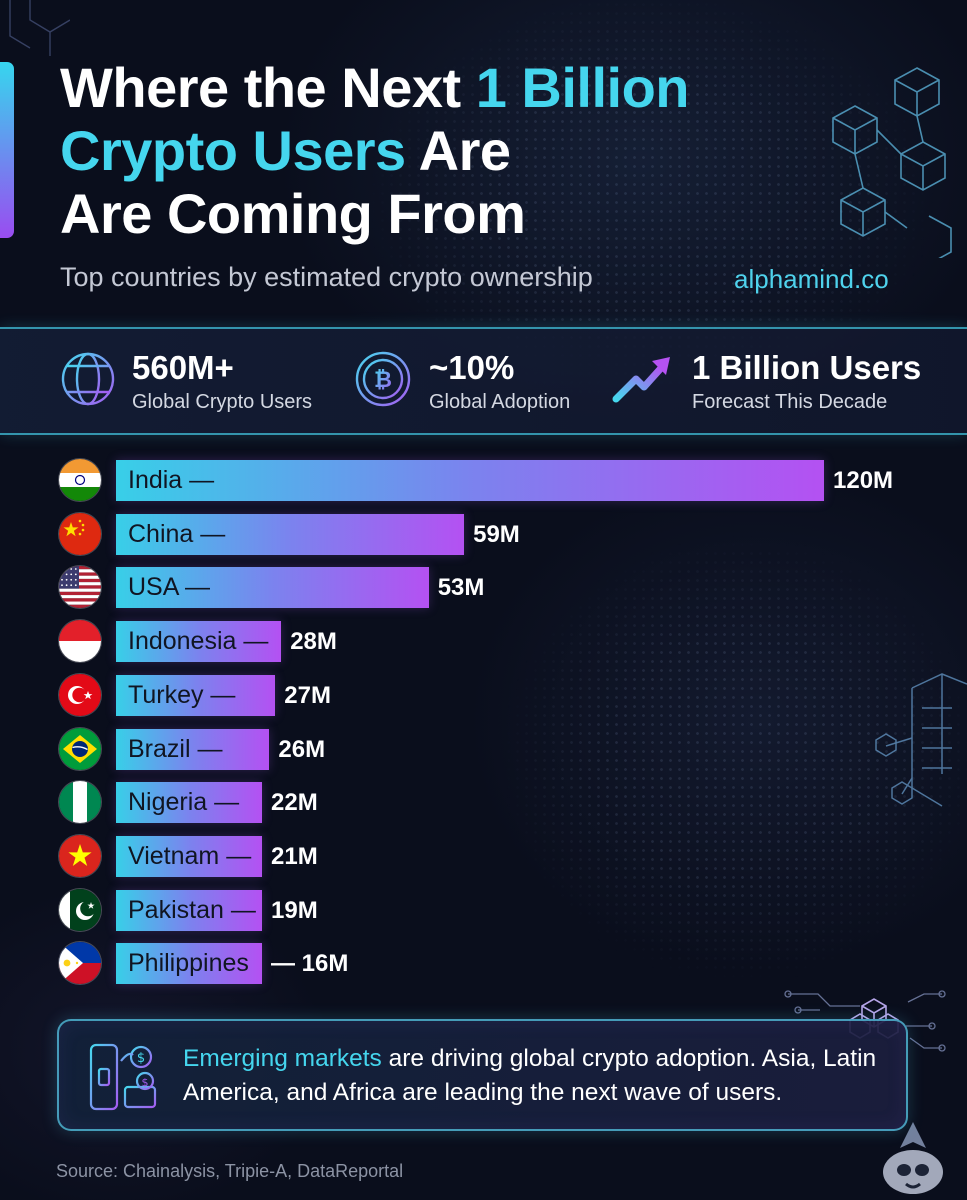 The image size is (967, 1200). I want to click on bar-row-china: China — 59M, so click(483, 534).